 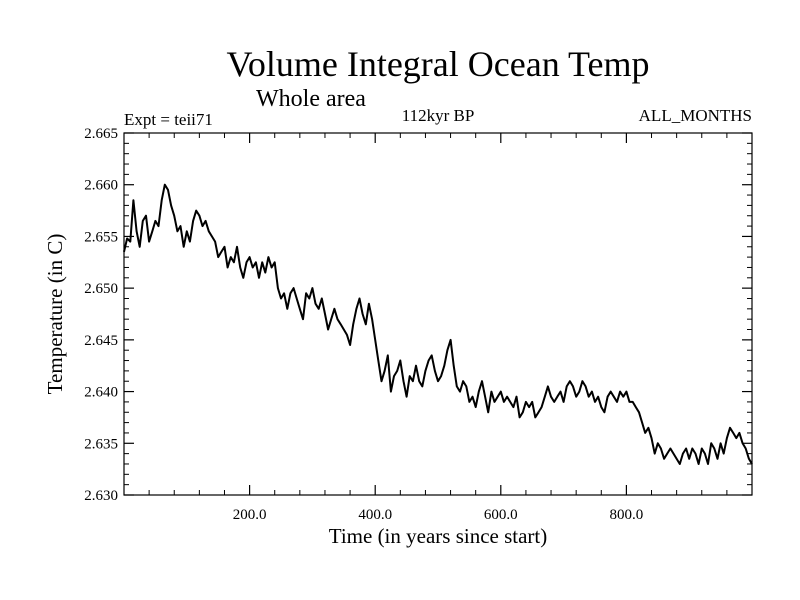 I want to click on y-tick-label: 2.665, so click(x=101, y=134).